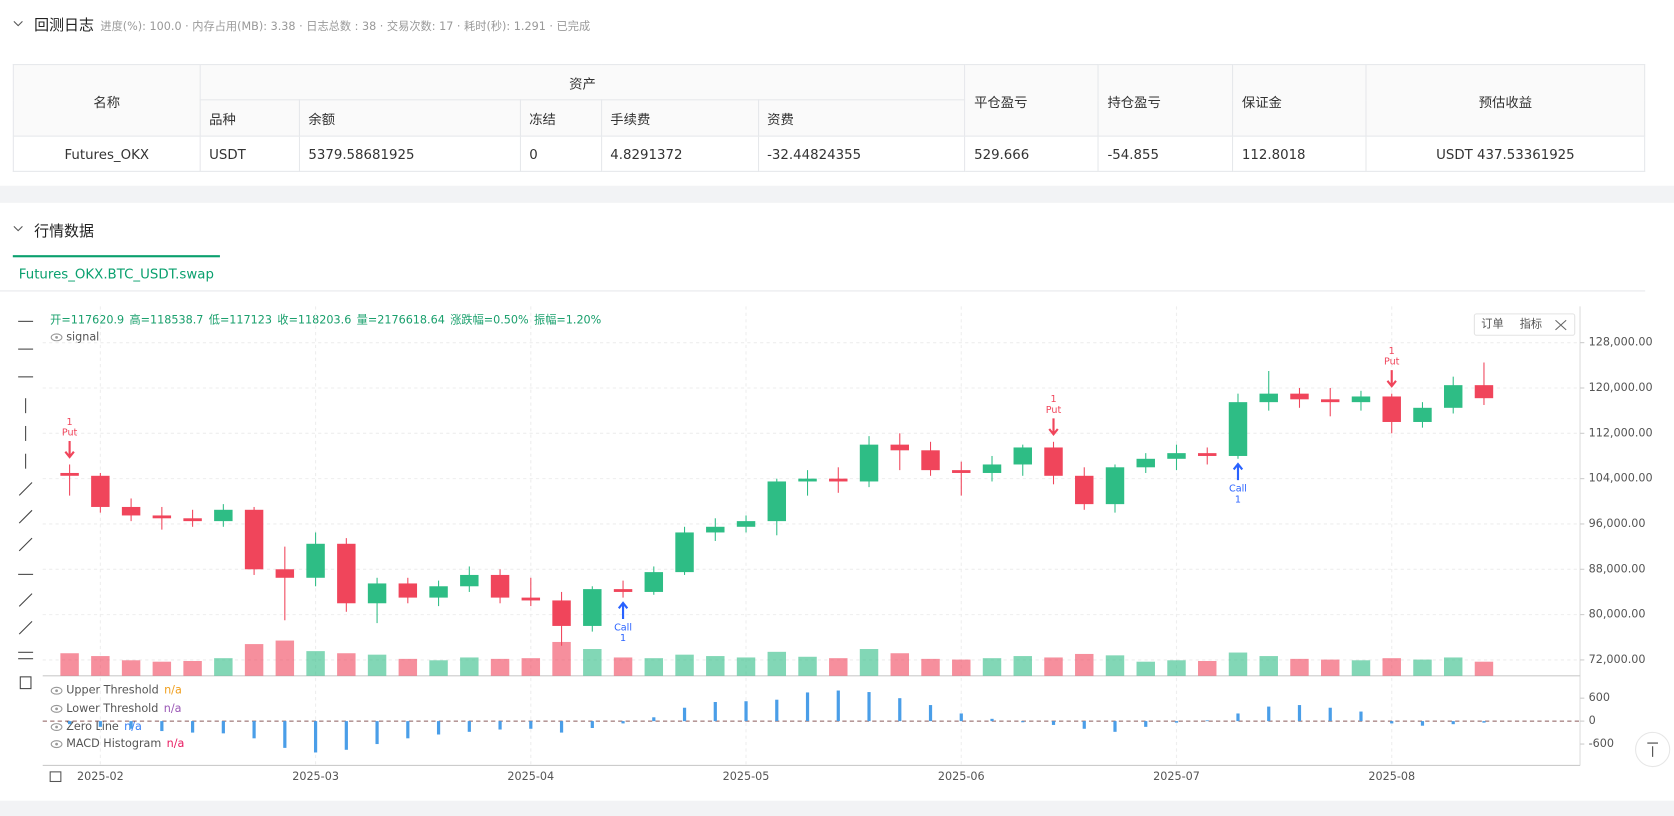 The width and height of the screenshot is (1674, 816). What do you see at coordinates (1531, 324) in the screenshot?
I see `indicators-button: 指标` at bounding box center [1531, 324].